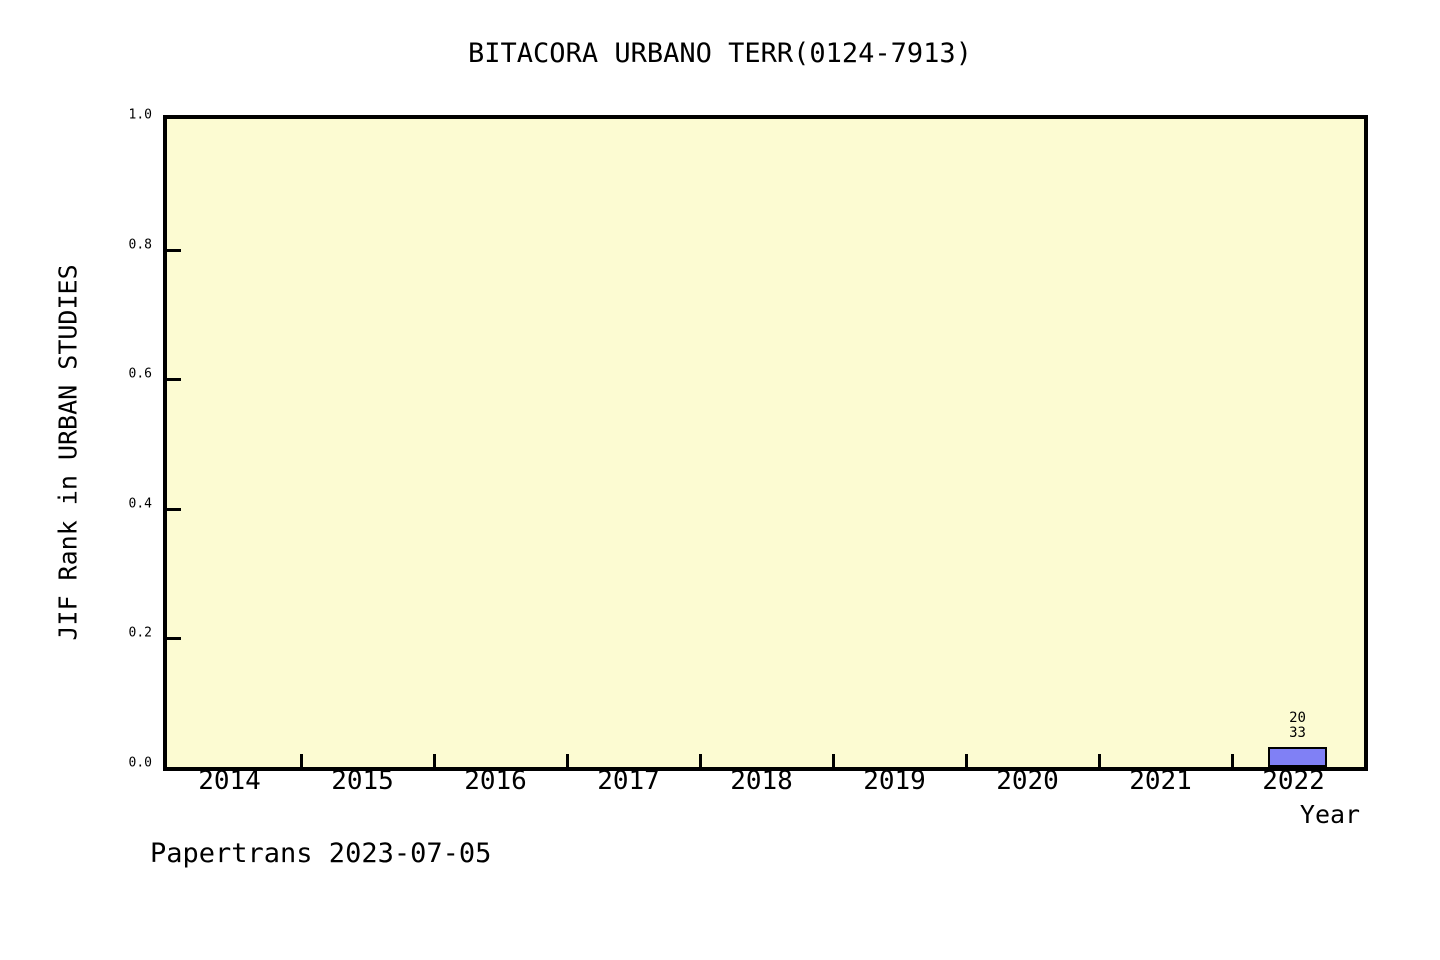 The image size is (1440, 960). What do you see at coordinates (229, 781) in the screenshot?
I see `x-axis-tick-label: 2014` at bounding box center [229, 781].